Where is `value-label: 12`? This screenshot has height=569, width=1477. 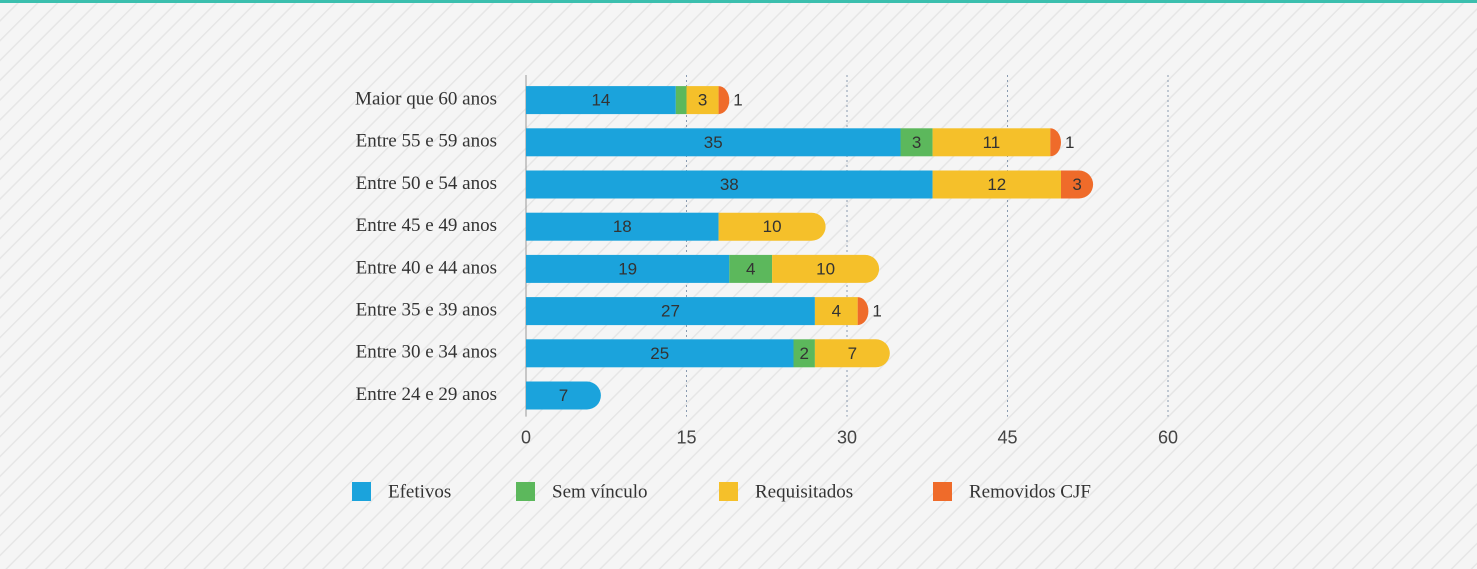 value-label: 12 is located at coordinates (996, 184).